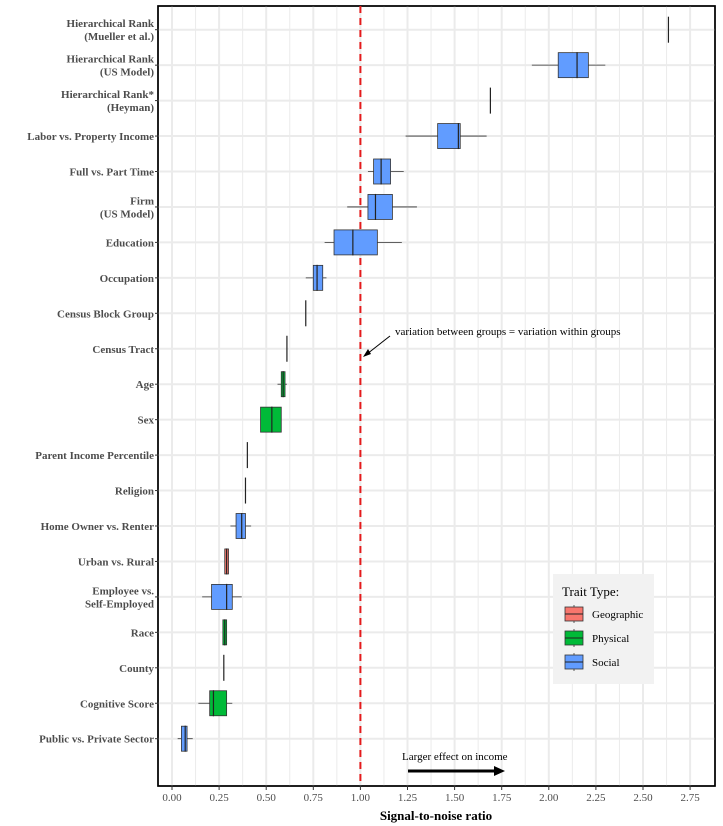 The image size is (723, 826). Describe the element at coordinates (455, 798) in the screenshot. I see `x-tick-label: 1.50` at that location.